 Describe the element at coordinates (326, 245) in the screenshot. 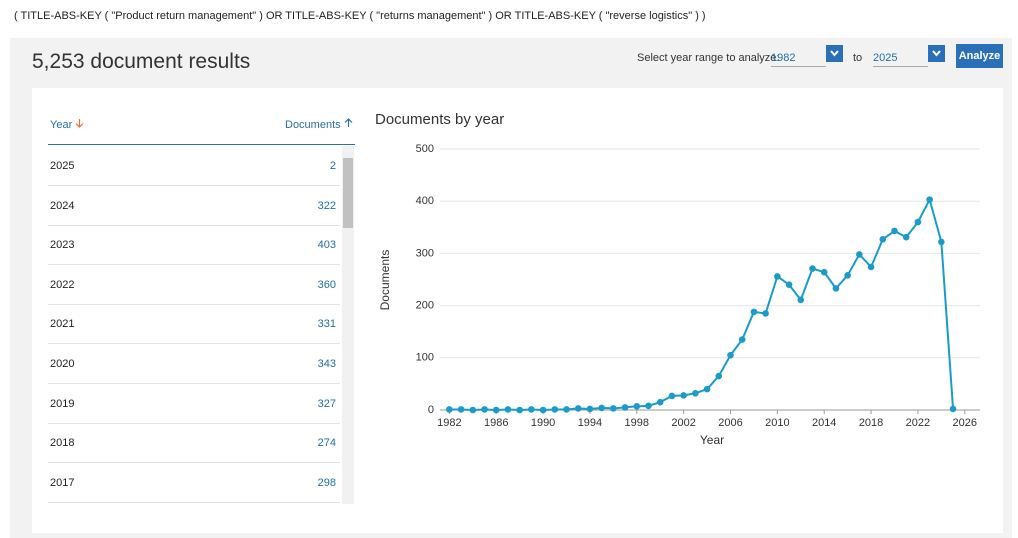

I see `document-count: 403` at that location.